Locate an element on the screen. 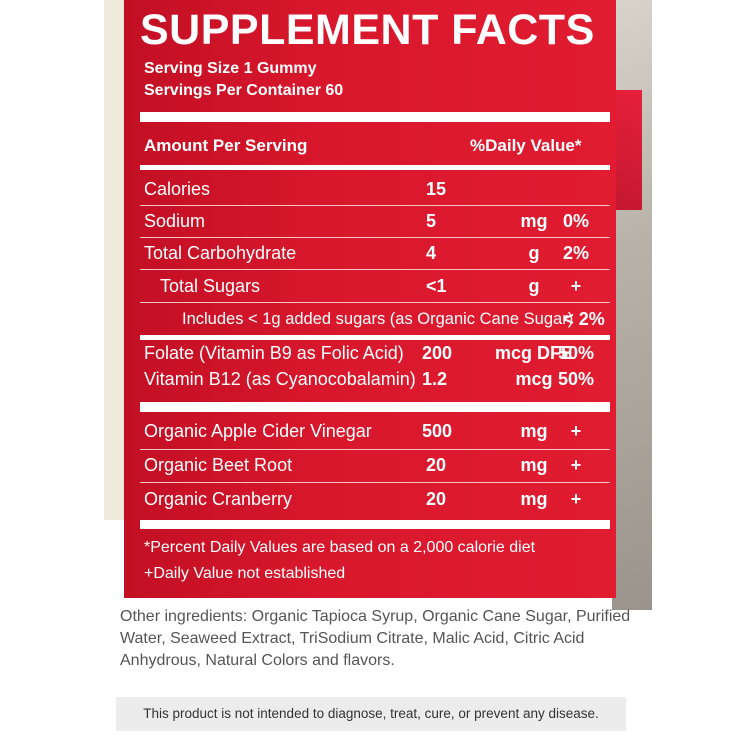 This screenshot has height=736, width=736. table-row: Sodium 5 mg 0% is located at coordinates (375, 221).